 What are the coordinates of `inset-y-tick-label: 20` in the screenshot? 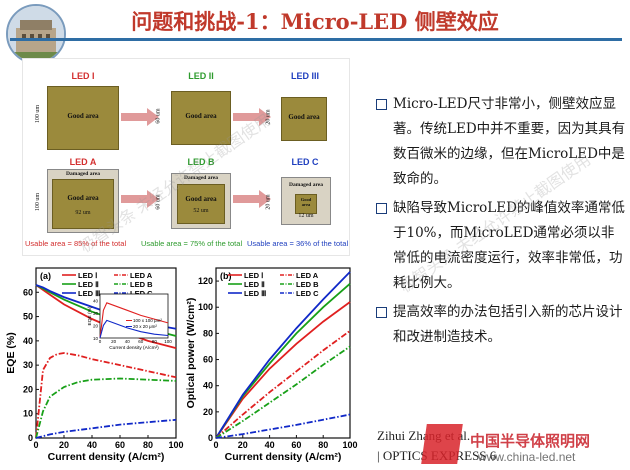 It's located at (96, 325).